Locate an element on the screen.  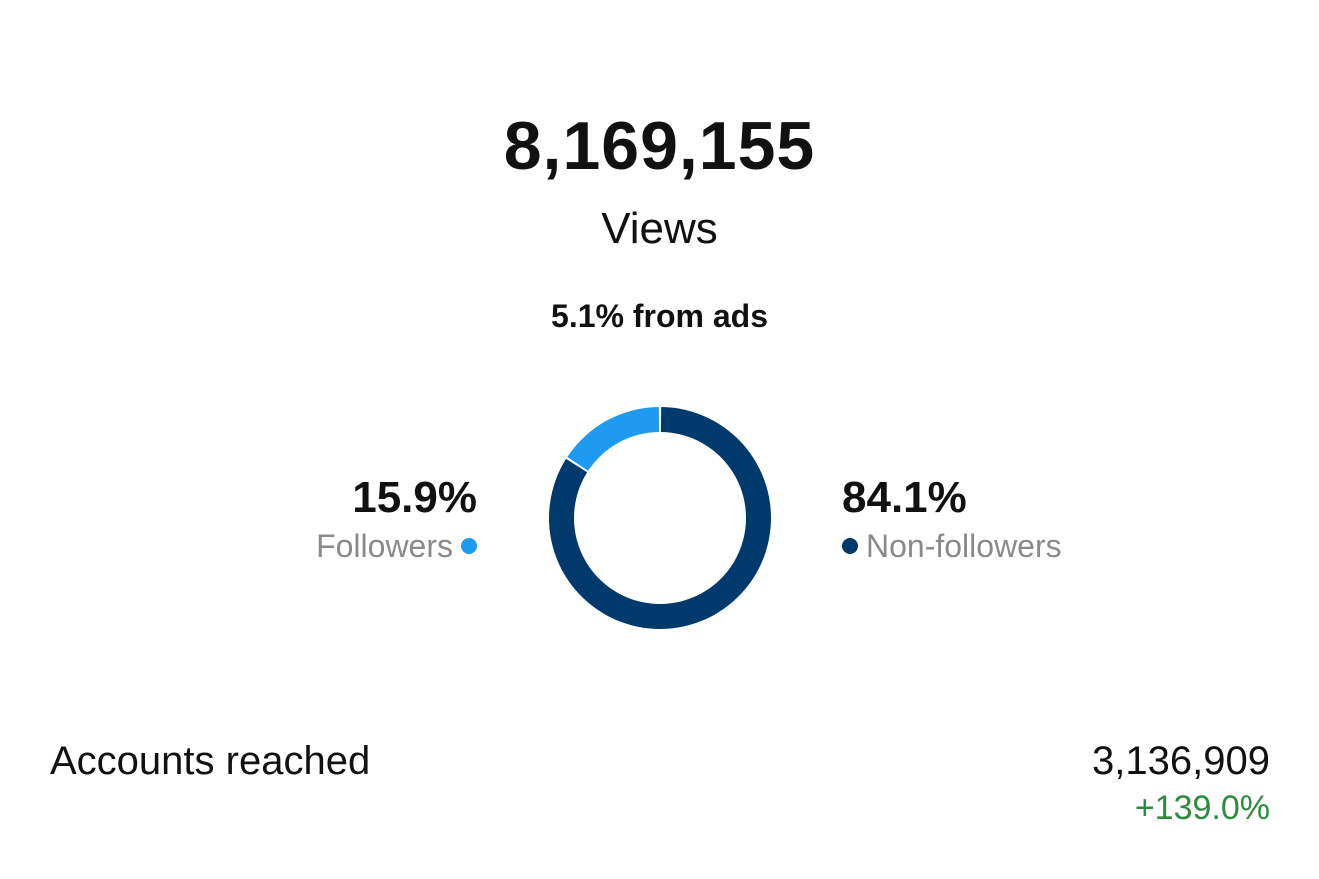
followers-percent: 15.9% is located at coordinates (414, 497).